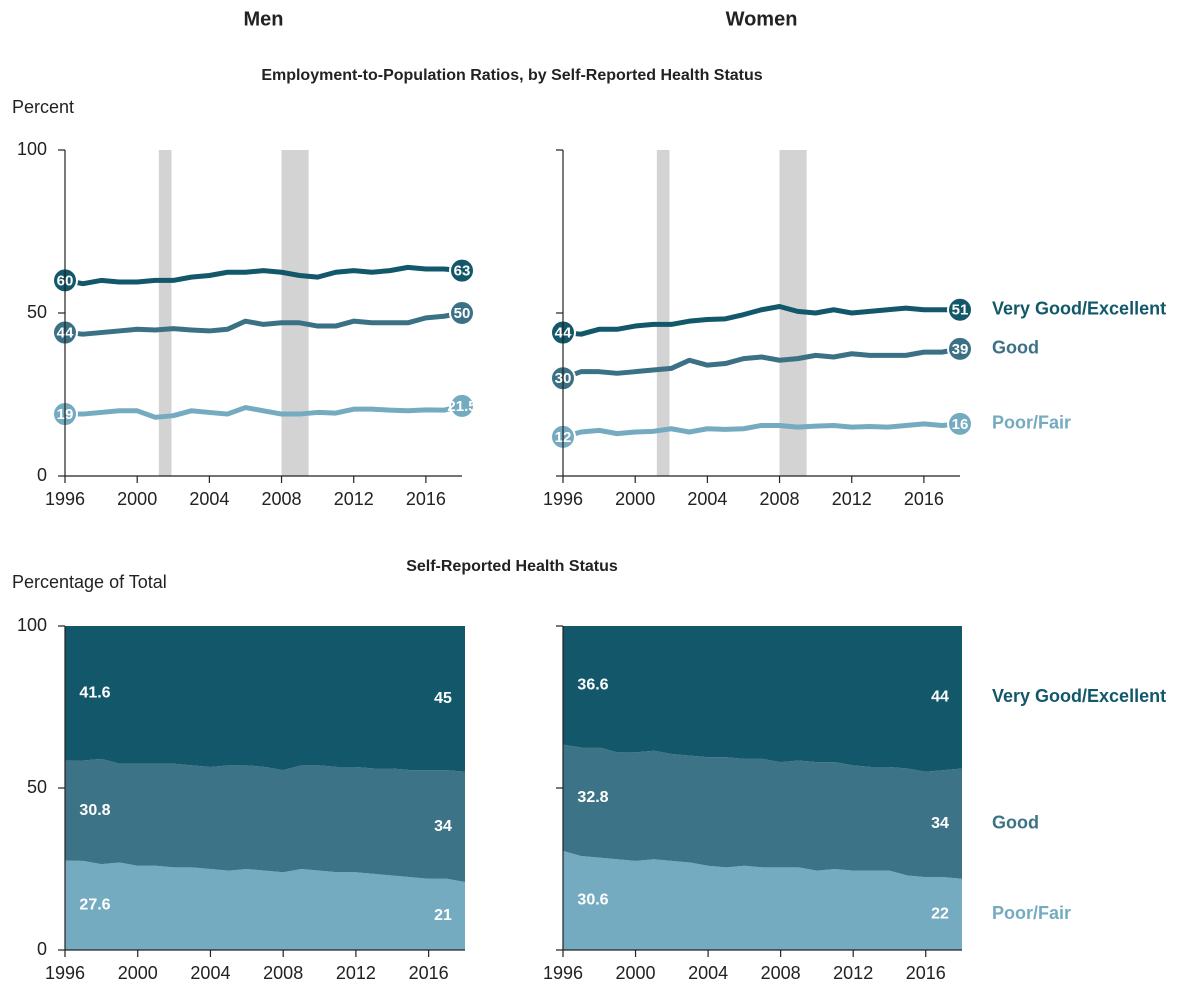 The width and height of the screenshot is (1178, 989). I want to click on section-title: Self-Reported Health Status, so click(512, 566).